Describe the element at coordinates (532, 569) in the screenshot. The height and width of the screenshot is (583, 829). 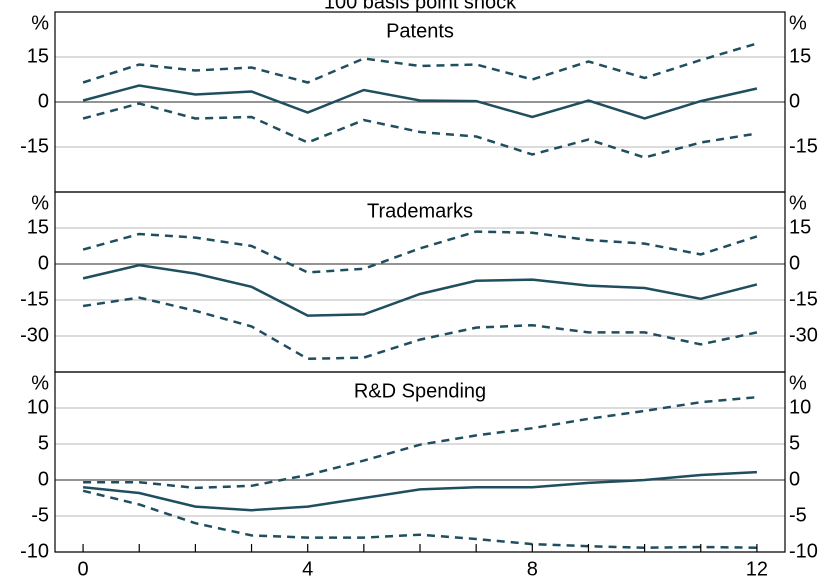
I see `x-tick-label: 8` at that location.